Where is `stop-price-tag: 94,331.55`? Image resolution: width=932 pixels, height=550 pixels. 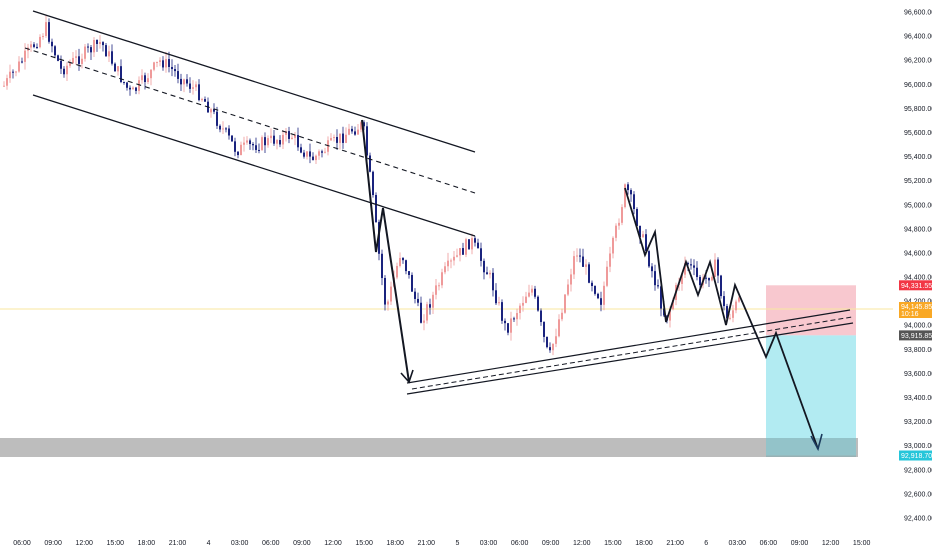
stop-price-tag: 94,331.55 is located at coordinates (916, 286).